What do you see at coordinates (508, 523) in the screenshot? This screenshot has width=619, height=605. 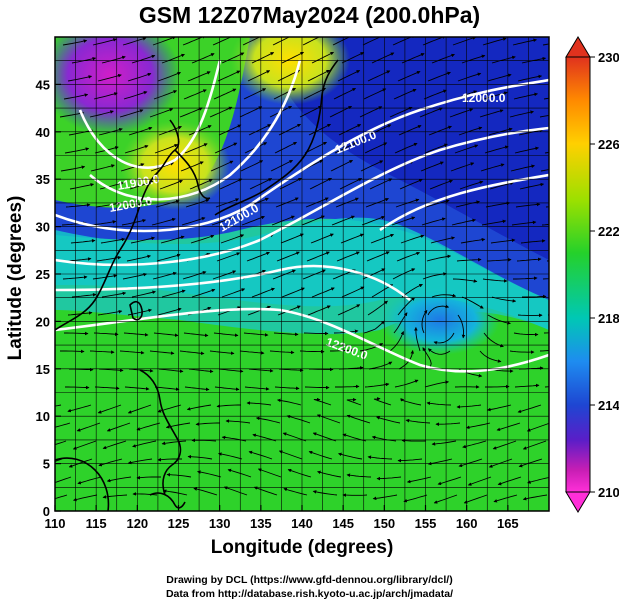 I see `x-tick-label: 165` at bounding box center [508, 523].